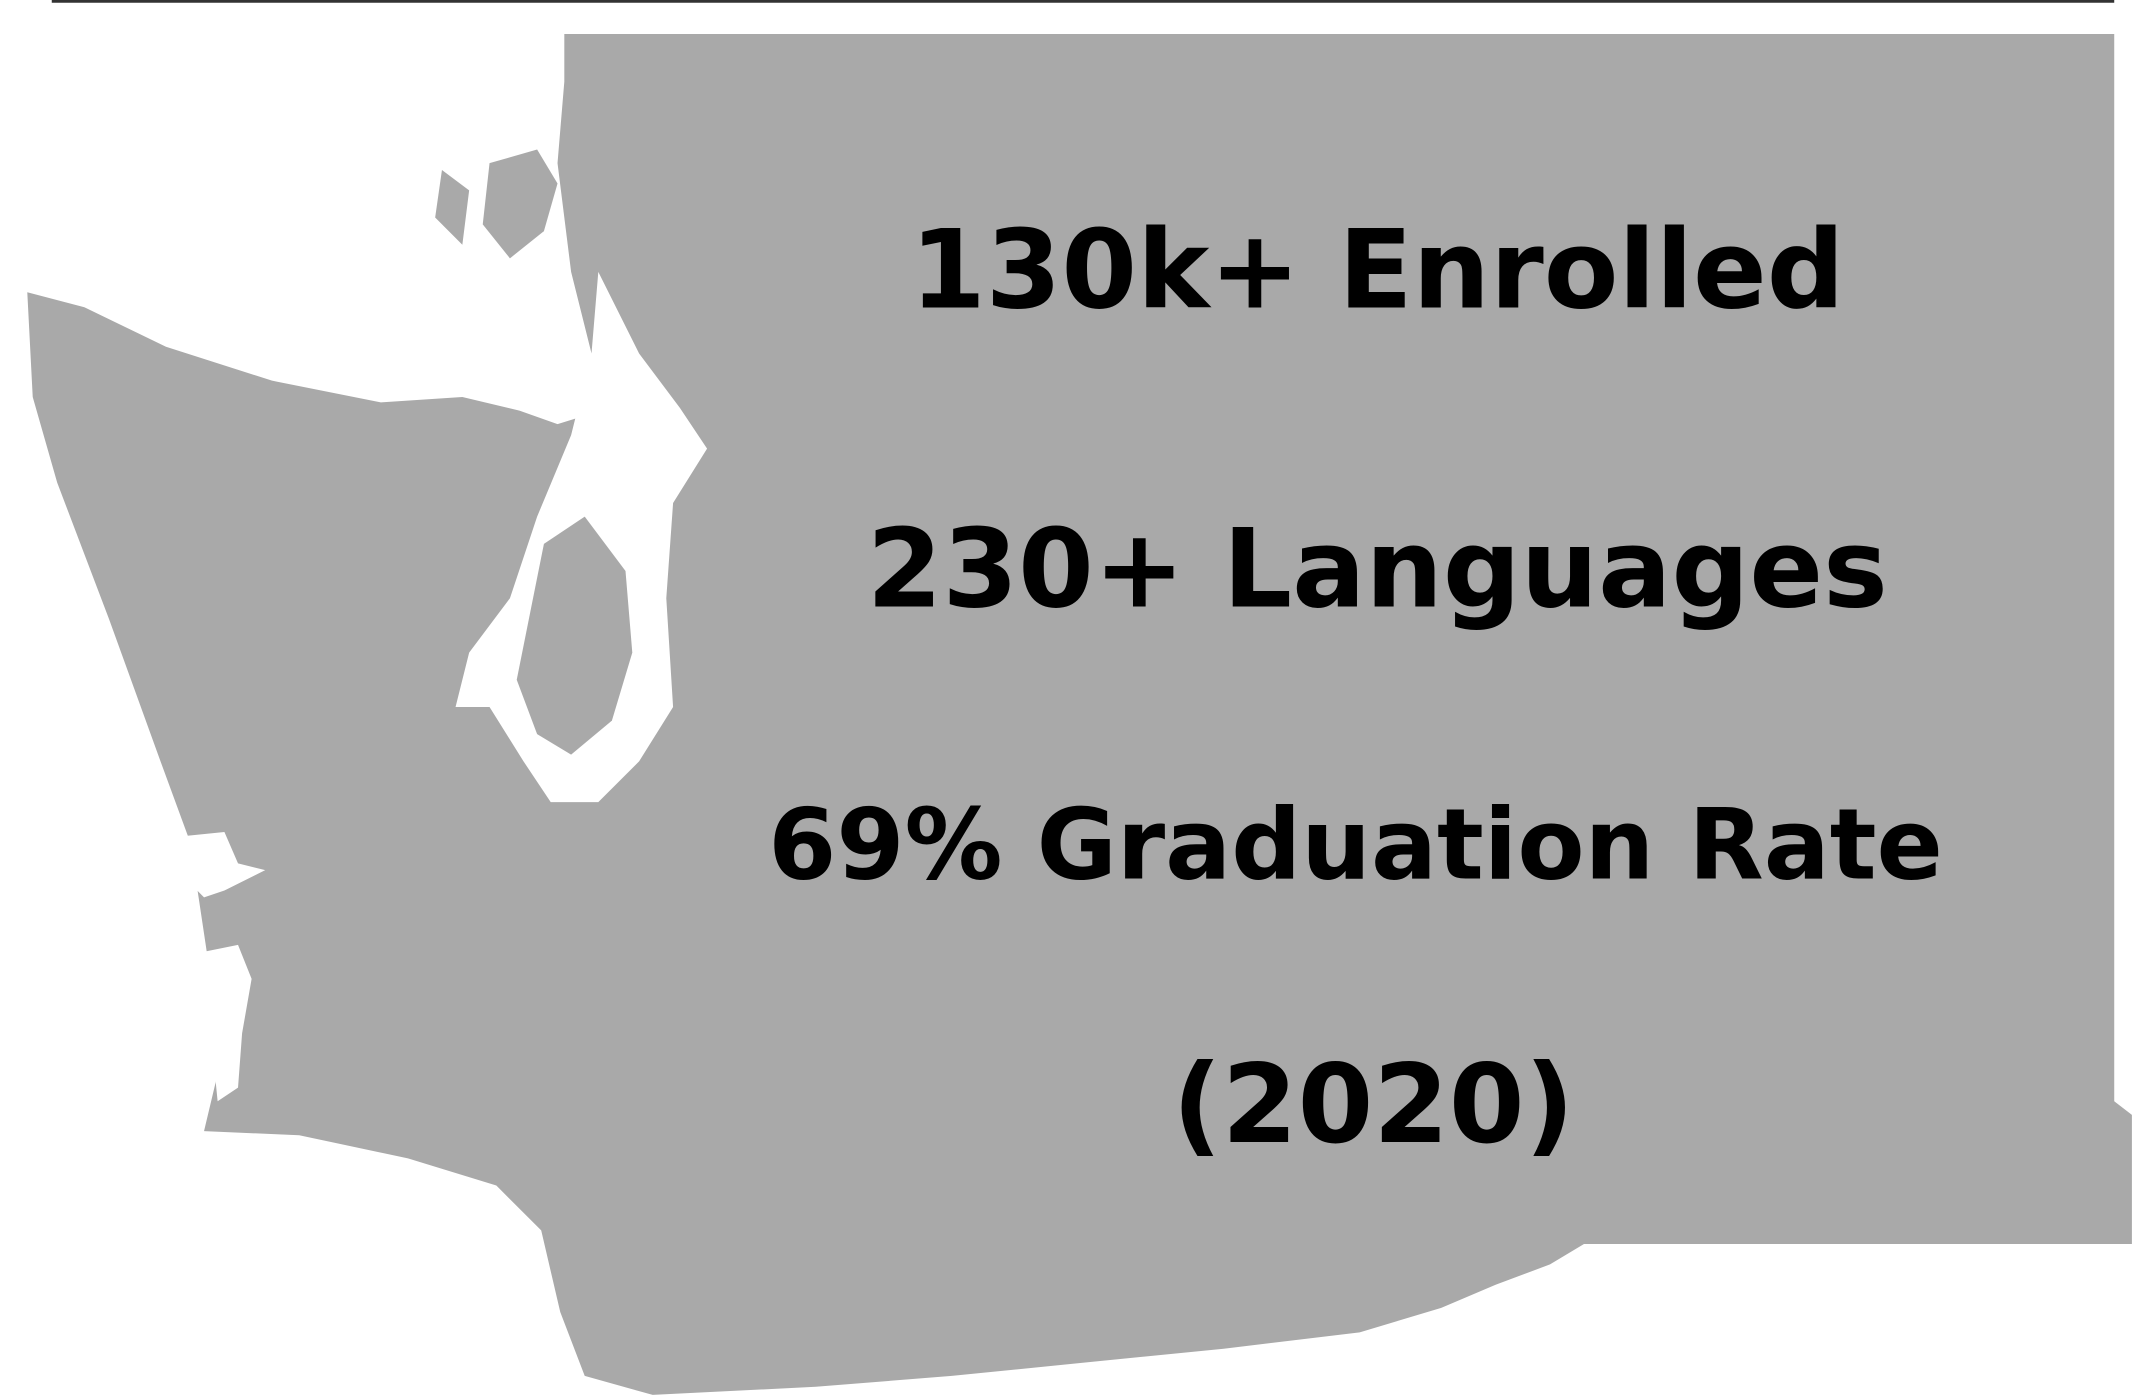  I want to click on grays-harbor, so click(224, 865).